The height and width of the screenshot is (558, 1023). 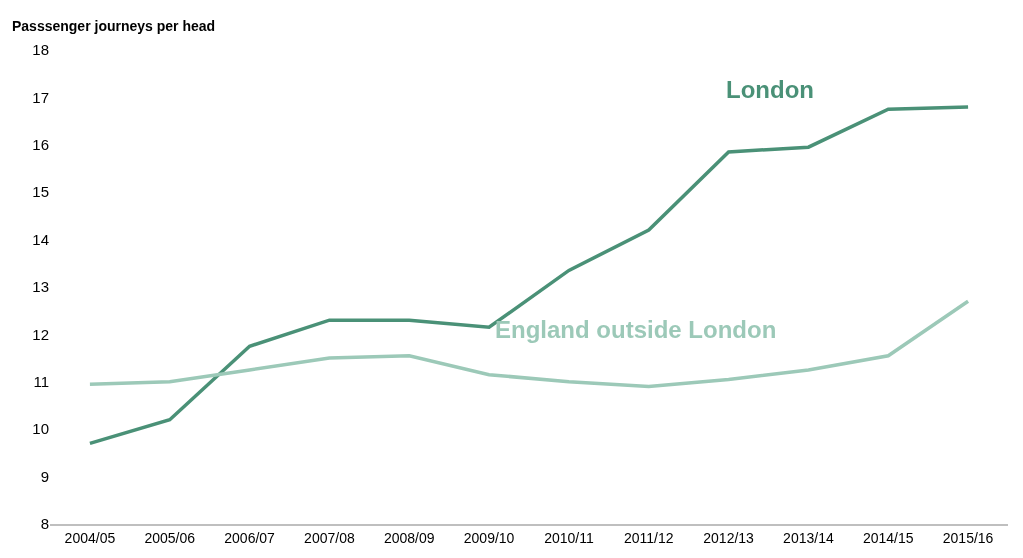 What do you see at coordinates (40, 334) in the screenshot?
I see `y-tick-label: 12` at bounding box center [40, 334].